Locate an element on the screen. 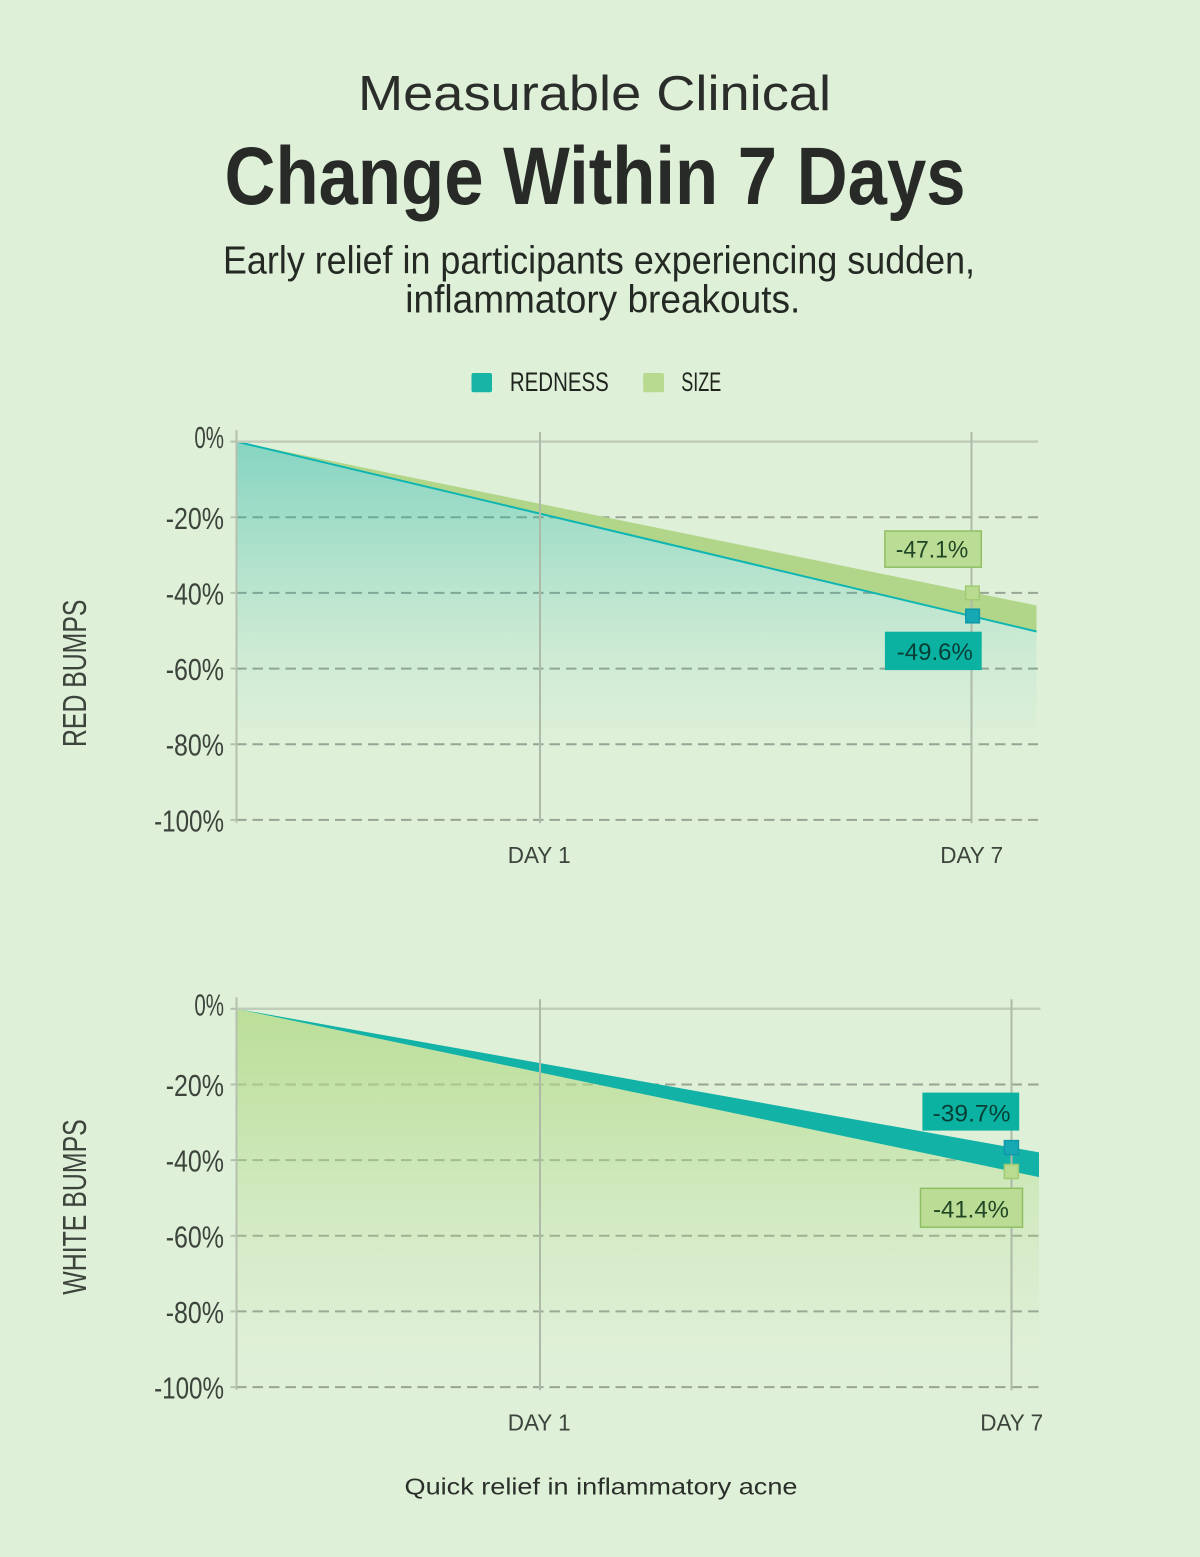 Image resolution: width=1200 pixels, height=1557 pixels. svg-text: -39.7% is located at coordinates (972, 1114).